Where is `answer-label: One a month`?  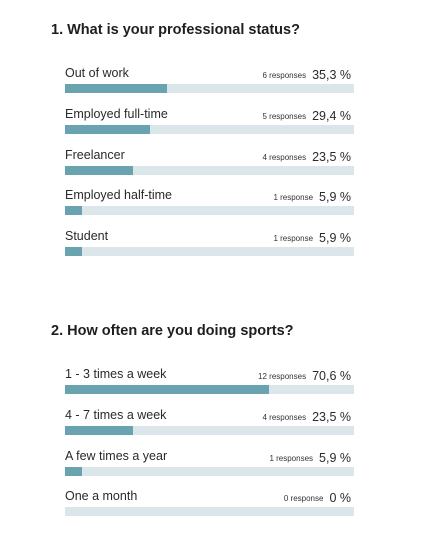
answer-label: One a month is located at coordinates (101, 496).